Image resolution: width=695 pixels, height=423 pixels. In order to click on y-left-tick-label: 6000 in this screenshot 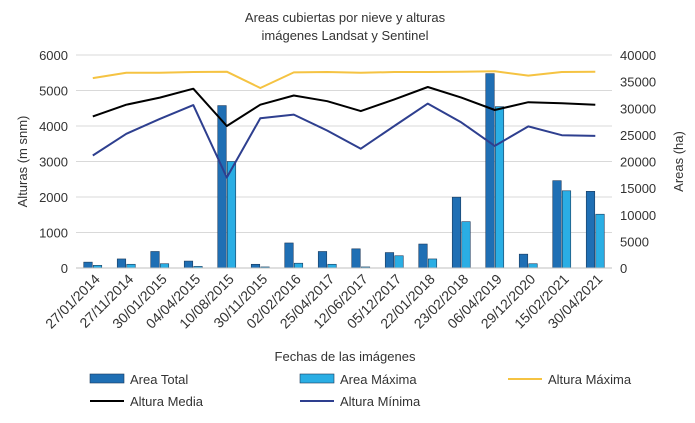, I will do `click(53, 55)`.